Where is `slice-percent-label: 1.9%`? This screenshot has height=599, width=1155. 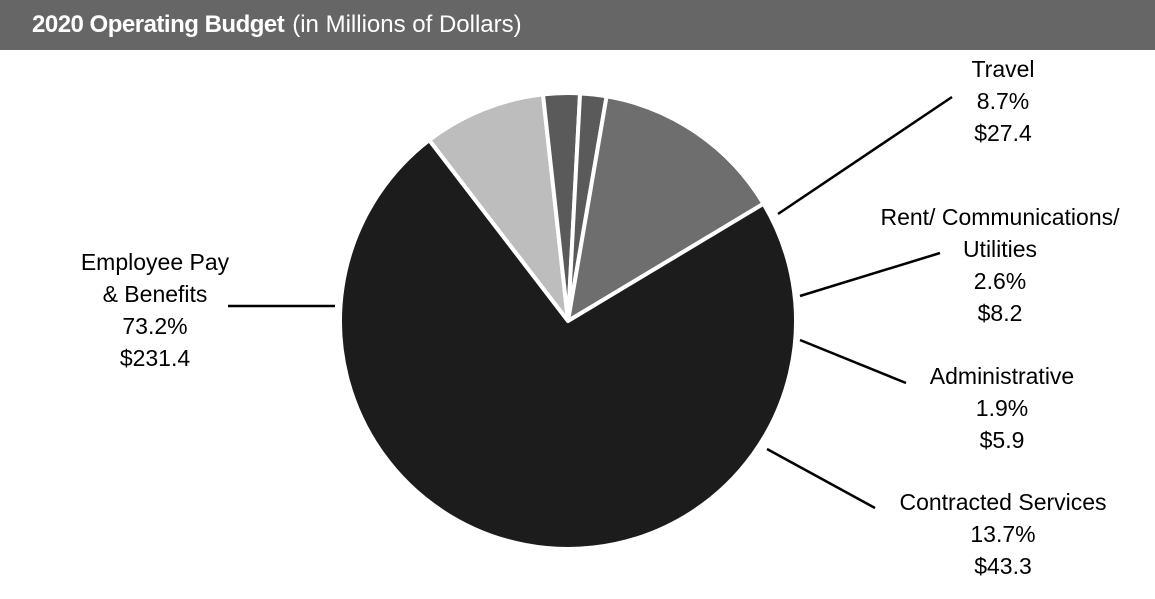
slice-percent-label: 1.9% is located at coordinates (1002, 408).